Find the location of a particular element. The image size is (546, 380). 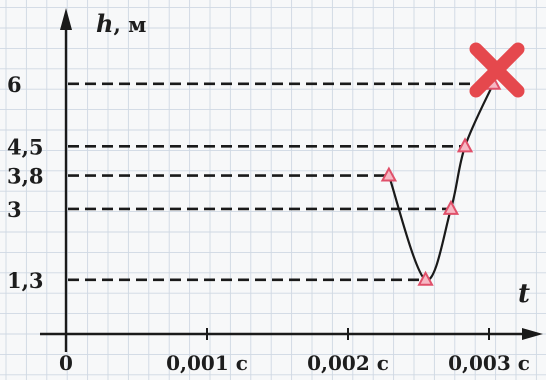

x-axis-arrow-icon is located at coordinates (532, 334).